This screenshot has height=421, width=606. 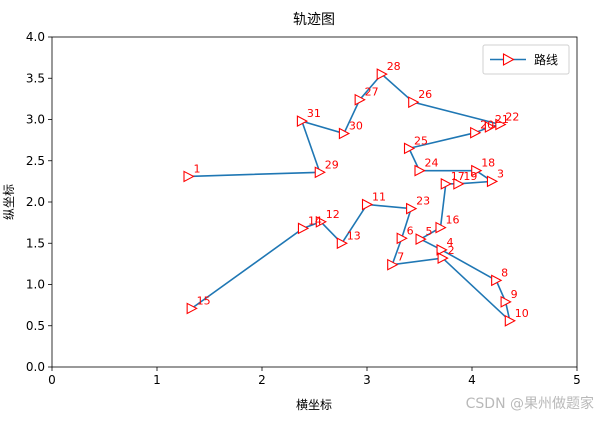 What do you see at coordinates (577, 380) in the screenshot?
I see `x-tick-label: 5` at bounding box center [577, 380].